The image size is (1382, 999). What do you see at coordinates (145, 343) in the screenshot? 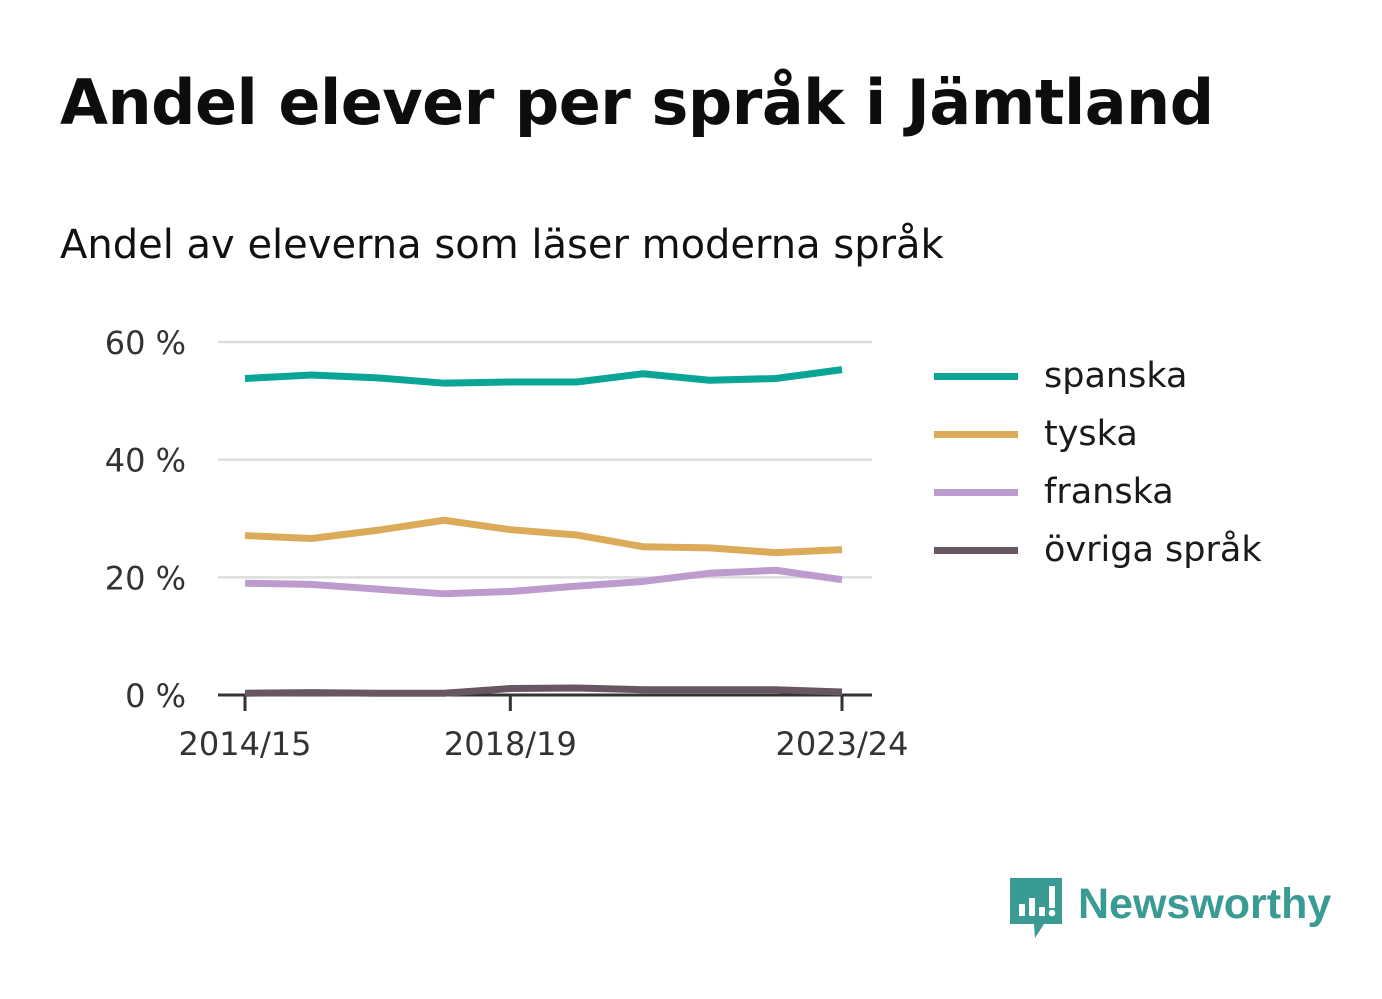
I see `y-tick-label: 60 %` at bounding box center [145, 343].